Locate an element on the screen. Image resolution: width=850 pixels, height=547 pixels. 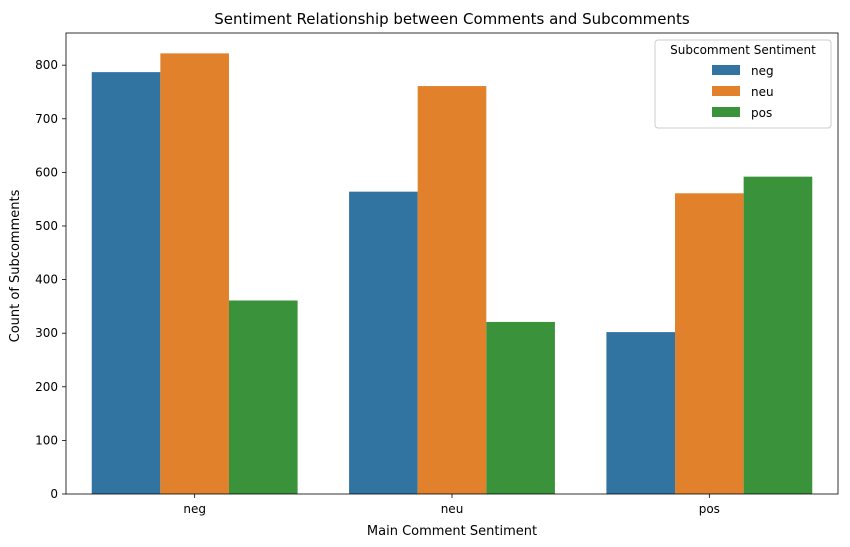
y-tick-label-0: 0 is located at coordinates (54, 494).